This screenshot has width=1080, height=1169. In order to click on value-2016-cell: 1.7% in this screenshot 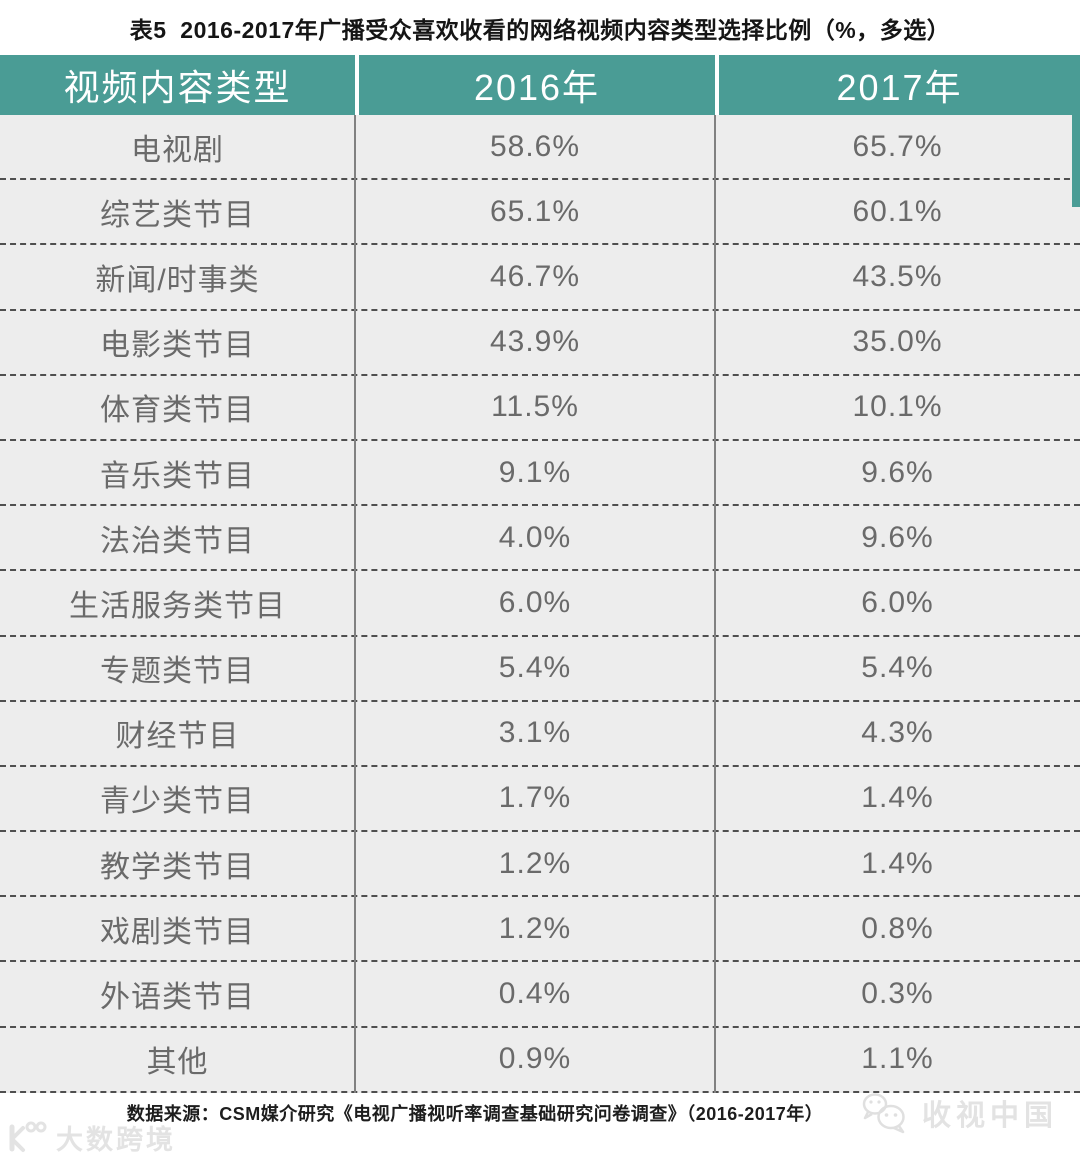, I will do `click(535, 798)`.